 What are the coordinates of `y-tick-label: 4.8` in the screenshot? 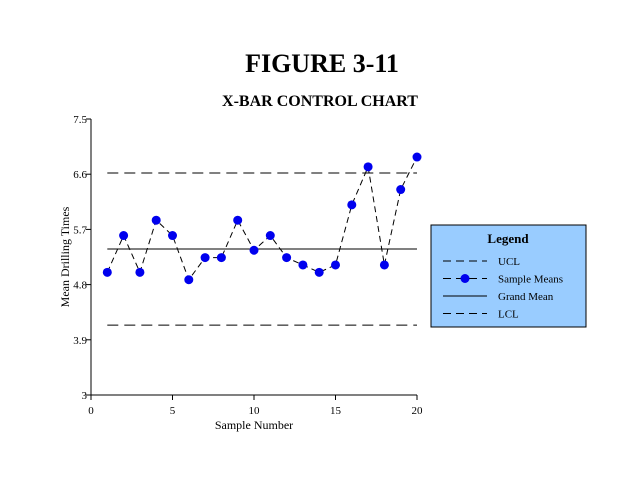 It's located at (80, 286).